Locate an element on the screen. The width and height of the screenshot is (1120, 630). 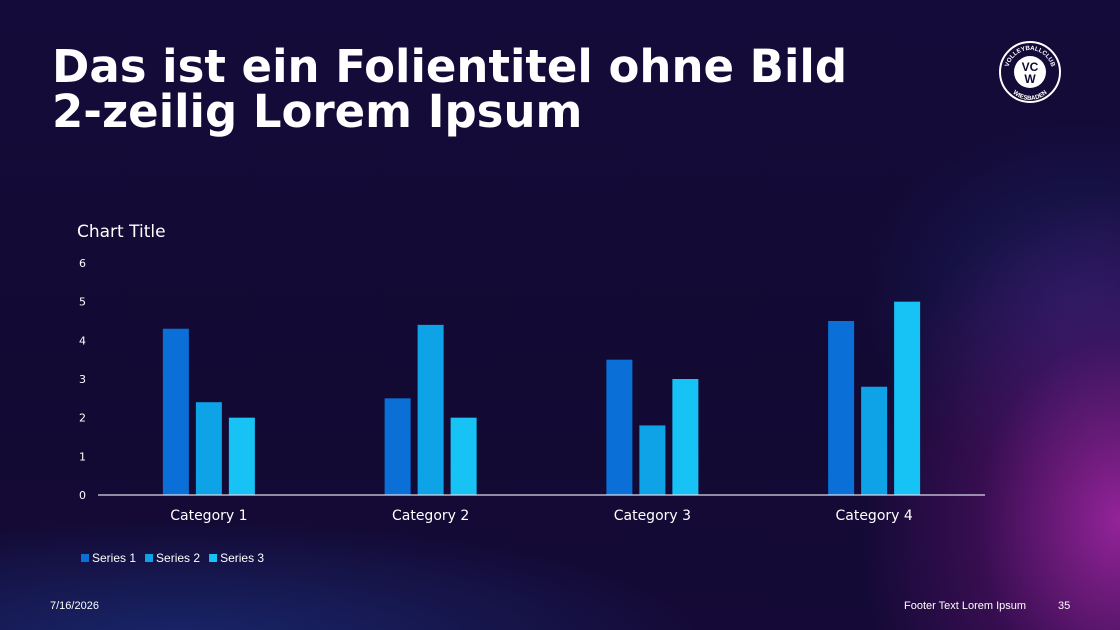
y-tick-label: 5 is located at coordinates (82, 302).